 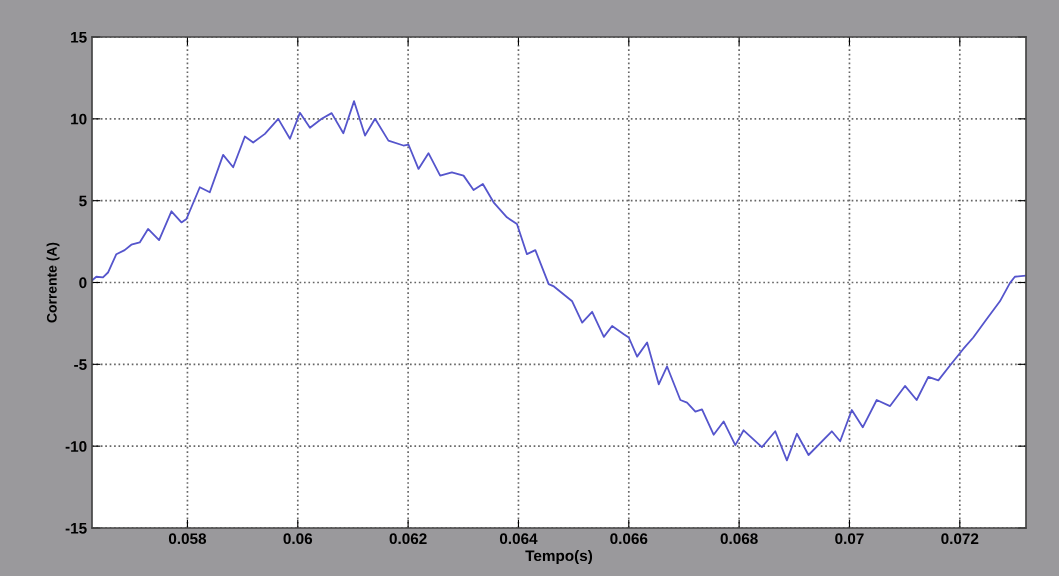 What do you see at coordinates (187, 539) in the screenshot?
I see `x-tick-label: 0.058` at bounding box center [187, 539].